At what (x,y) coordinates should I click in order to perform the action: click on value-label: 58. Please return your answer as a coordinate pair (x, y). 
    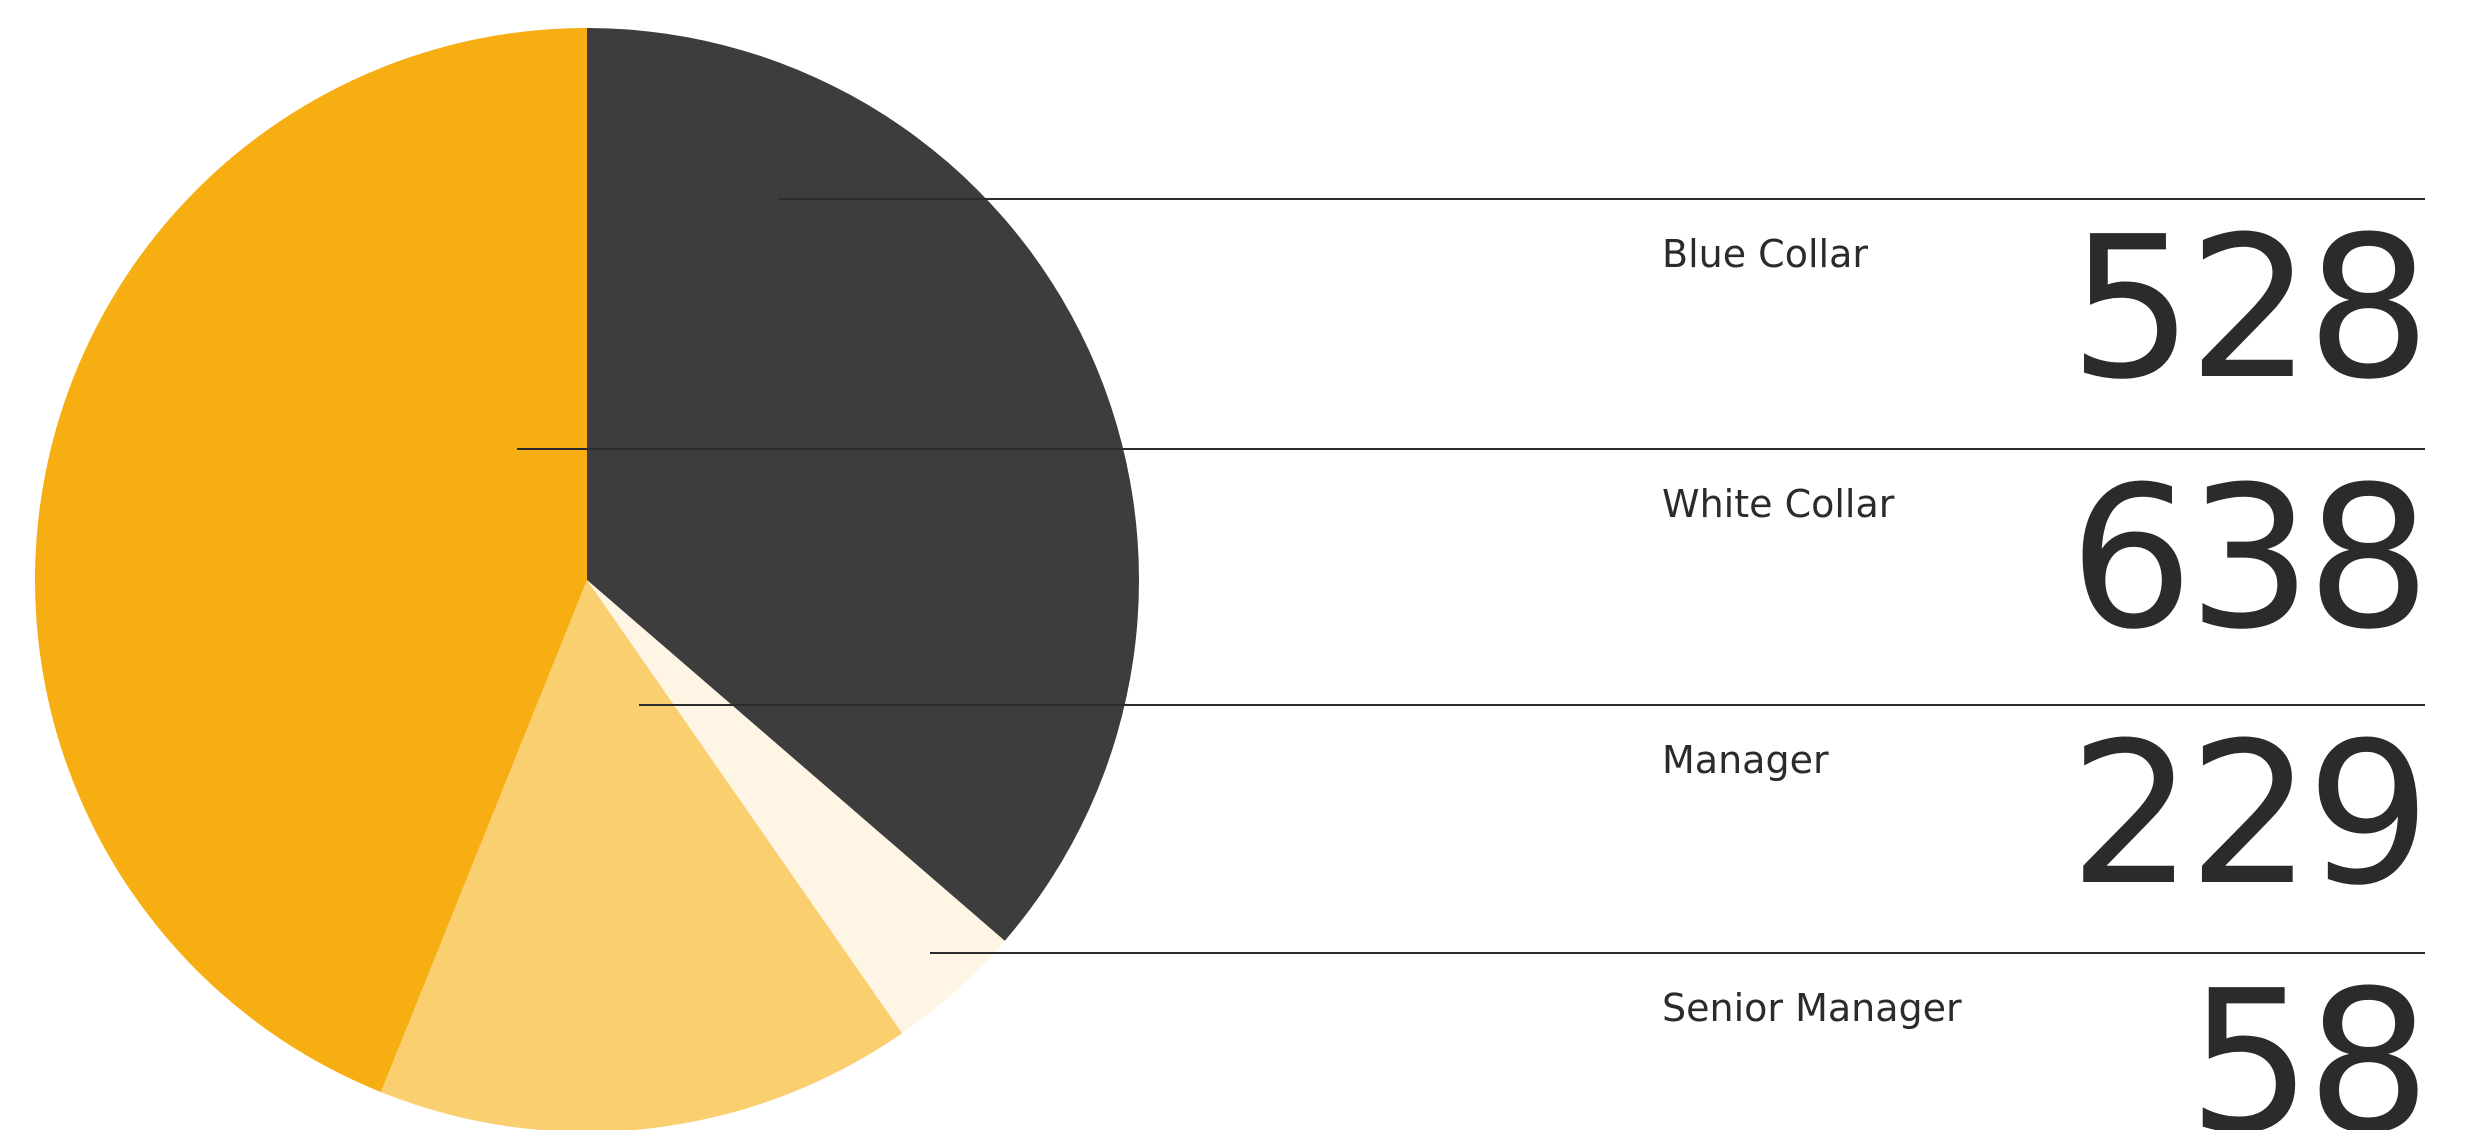
    Looking at the image, I should click on (2306, 1039).